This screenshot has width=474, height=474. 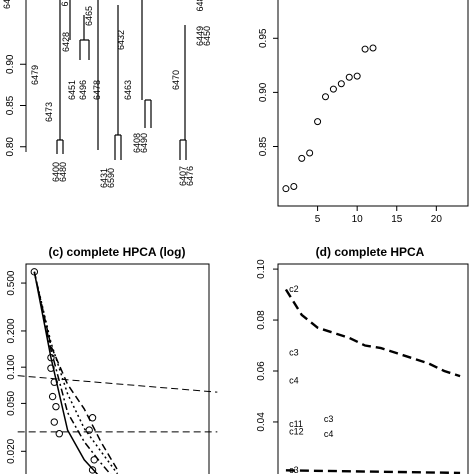 I want to click on y-tick-label: 0.08, so click(x=261, y=320).